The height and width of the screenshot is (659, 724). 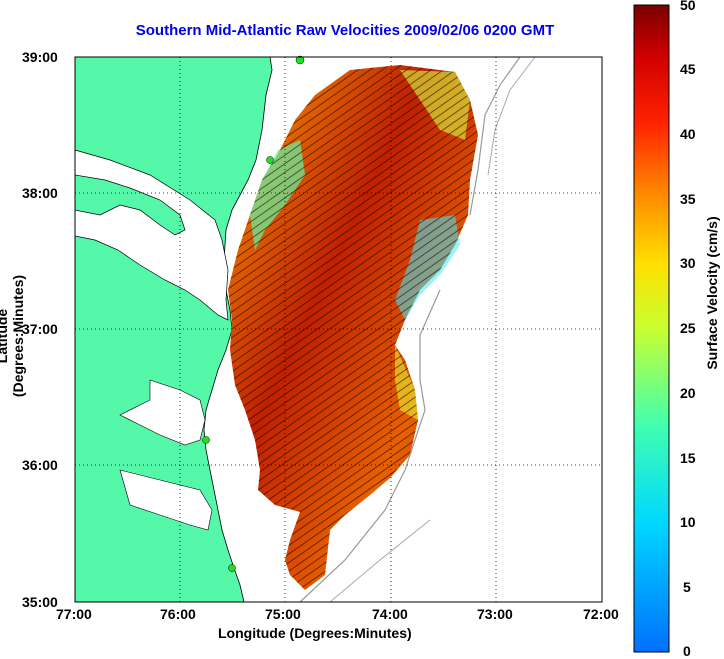 What do you see at coordinates (162, 412) in the screenshot?
I see `sound-inlet` at bounding box center [162, 412].